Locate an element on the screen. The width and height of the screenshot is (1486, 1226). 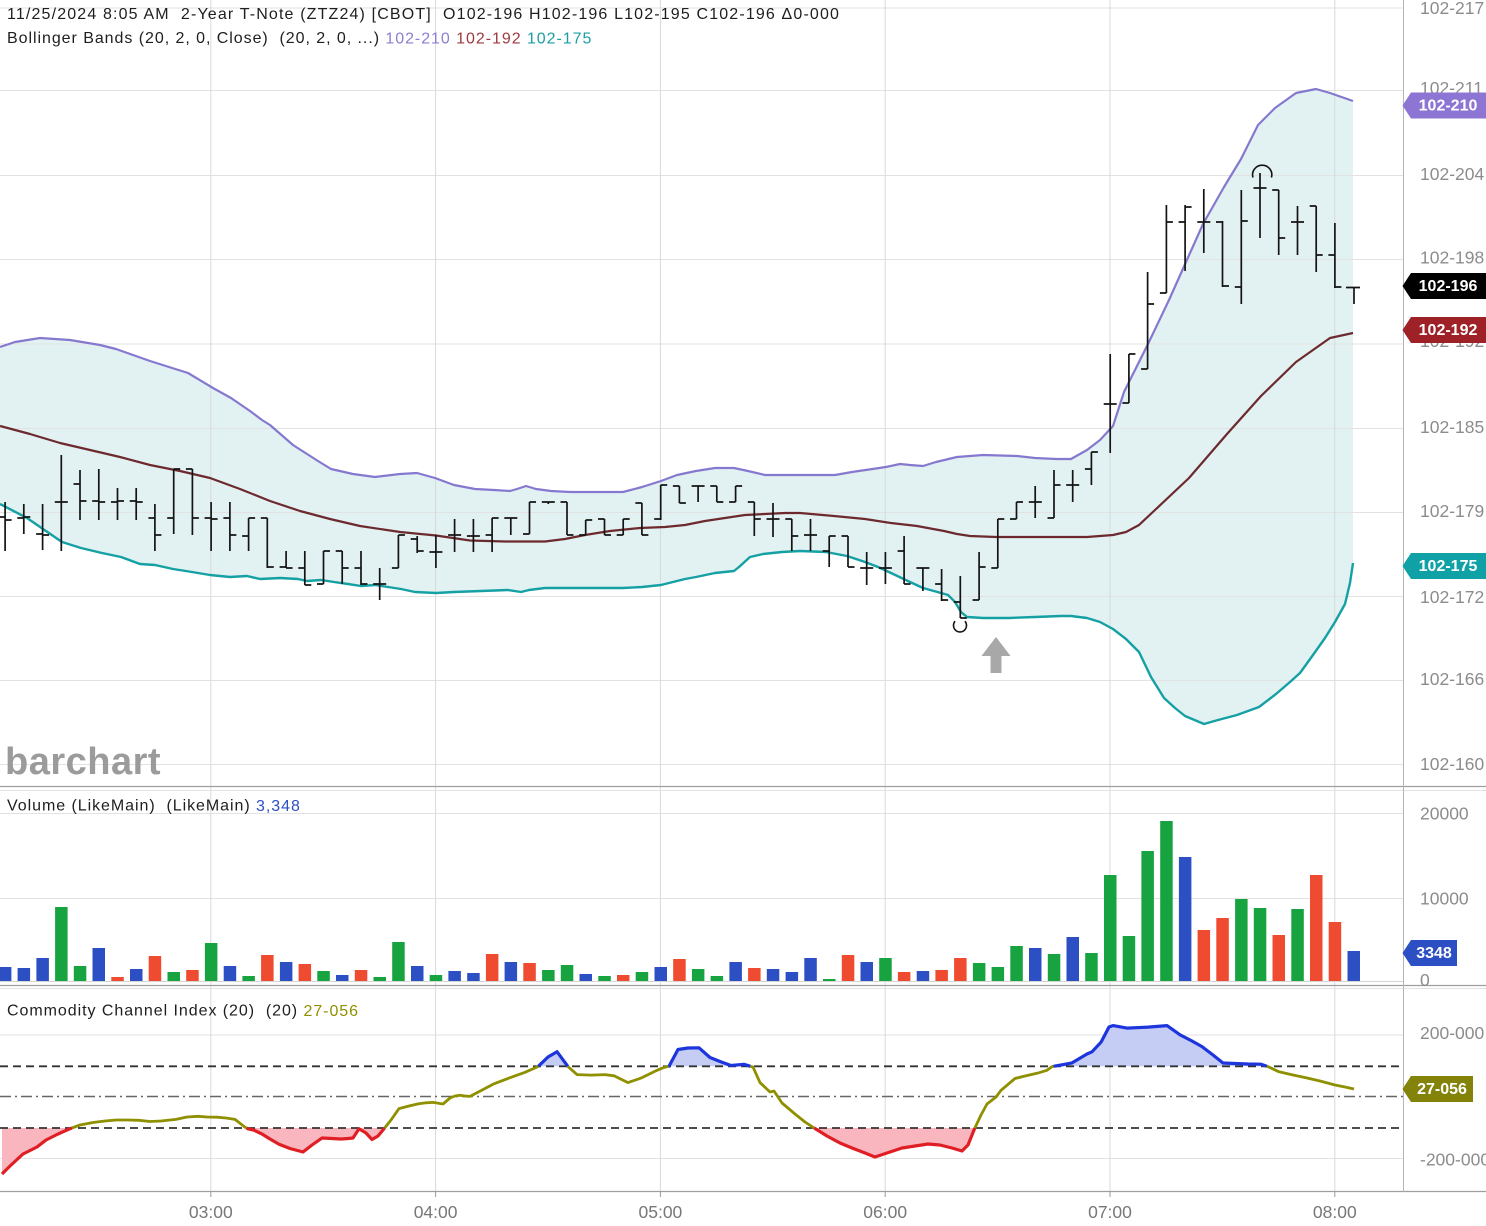
svg-text: 08:00 is located at coordinates (1335, 1212).